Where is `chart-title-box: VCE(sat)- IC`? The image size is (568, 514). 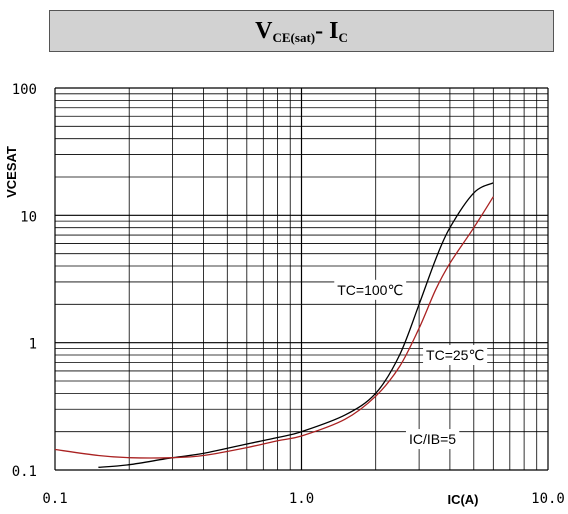 chart-title-box: VCE(sat)- IC is located at coordinates (301, 31).